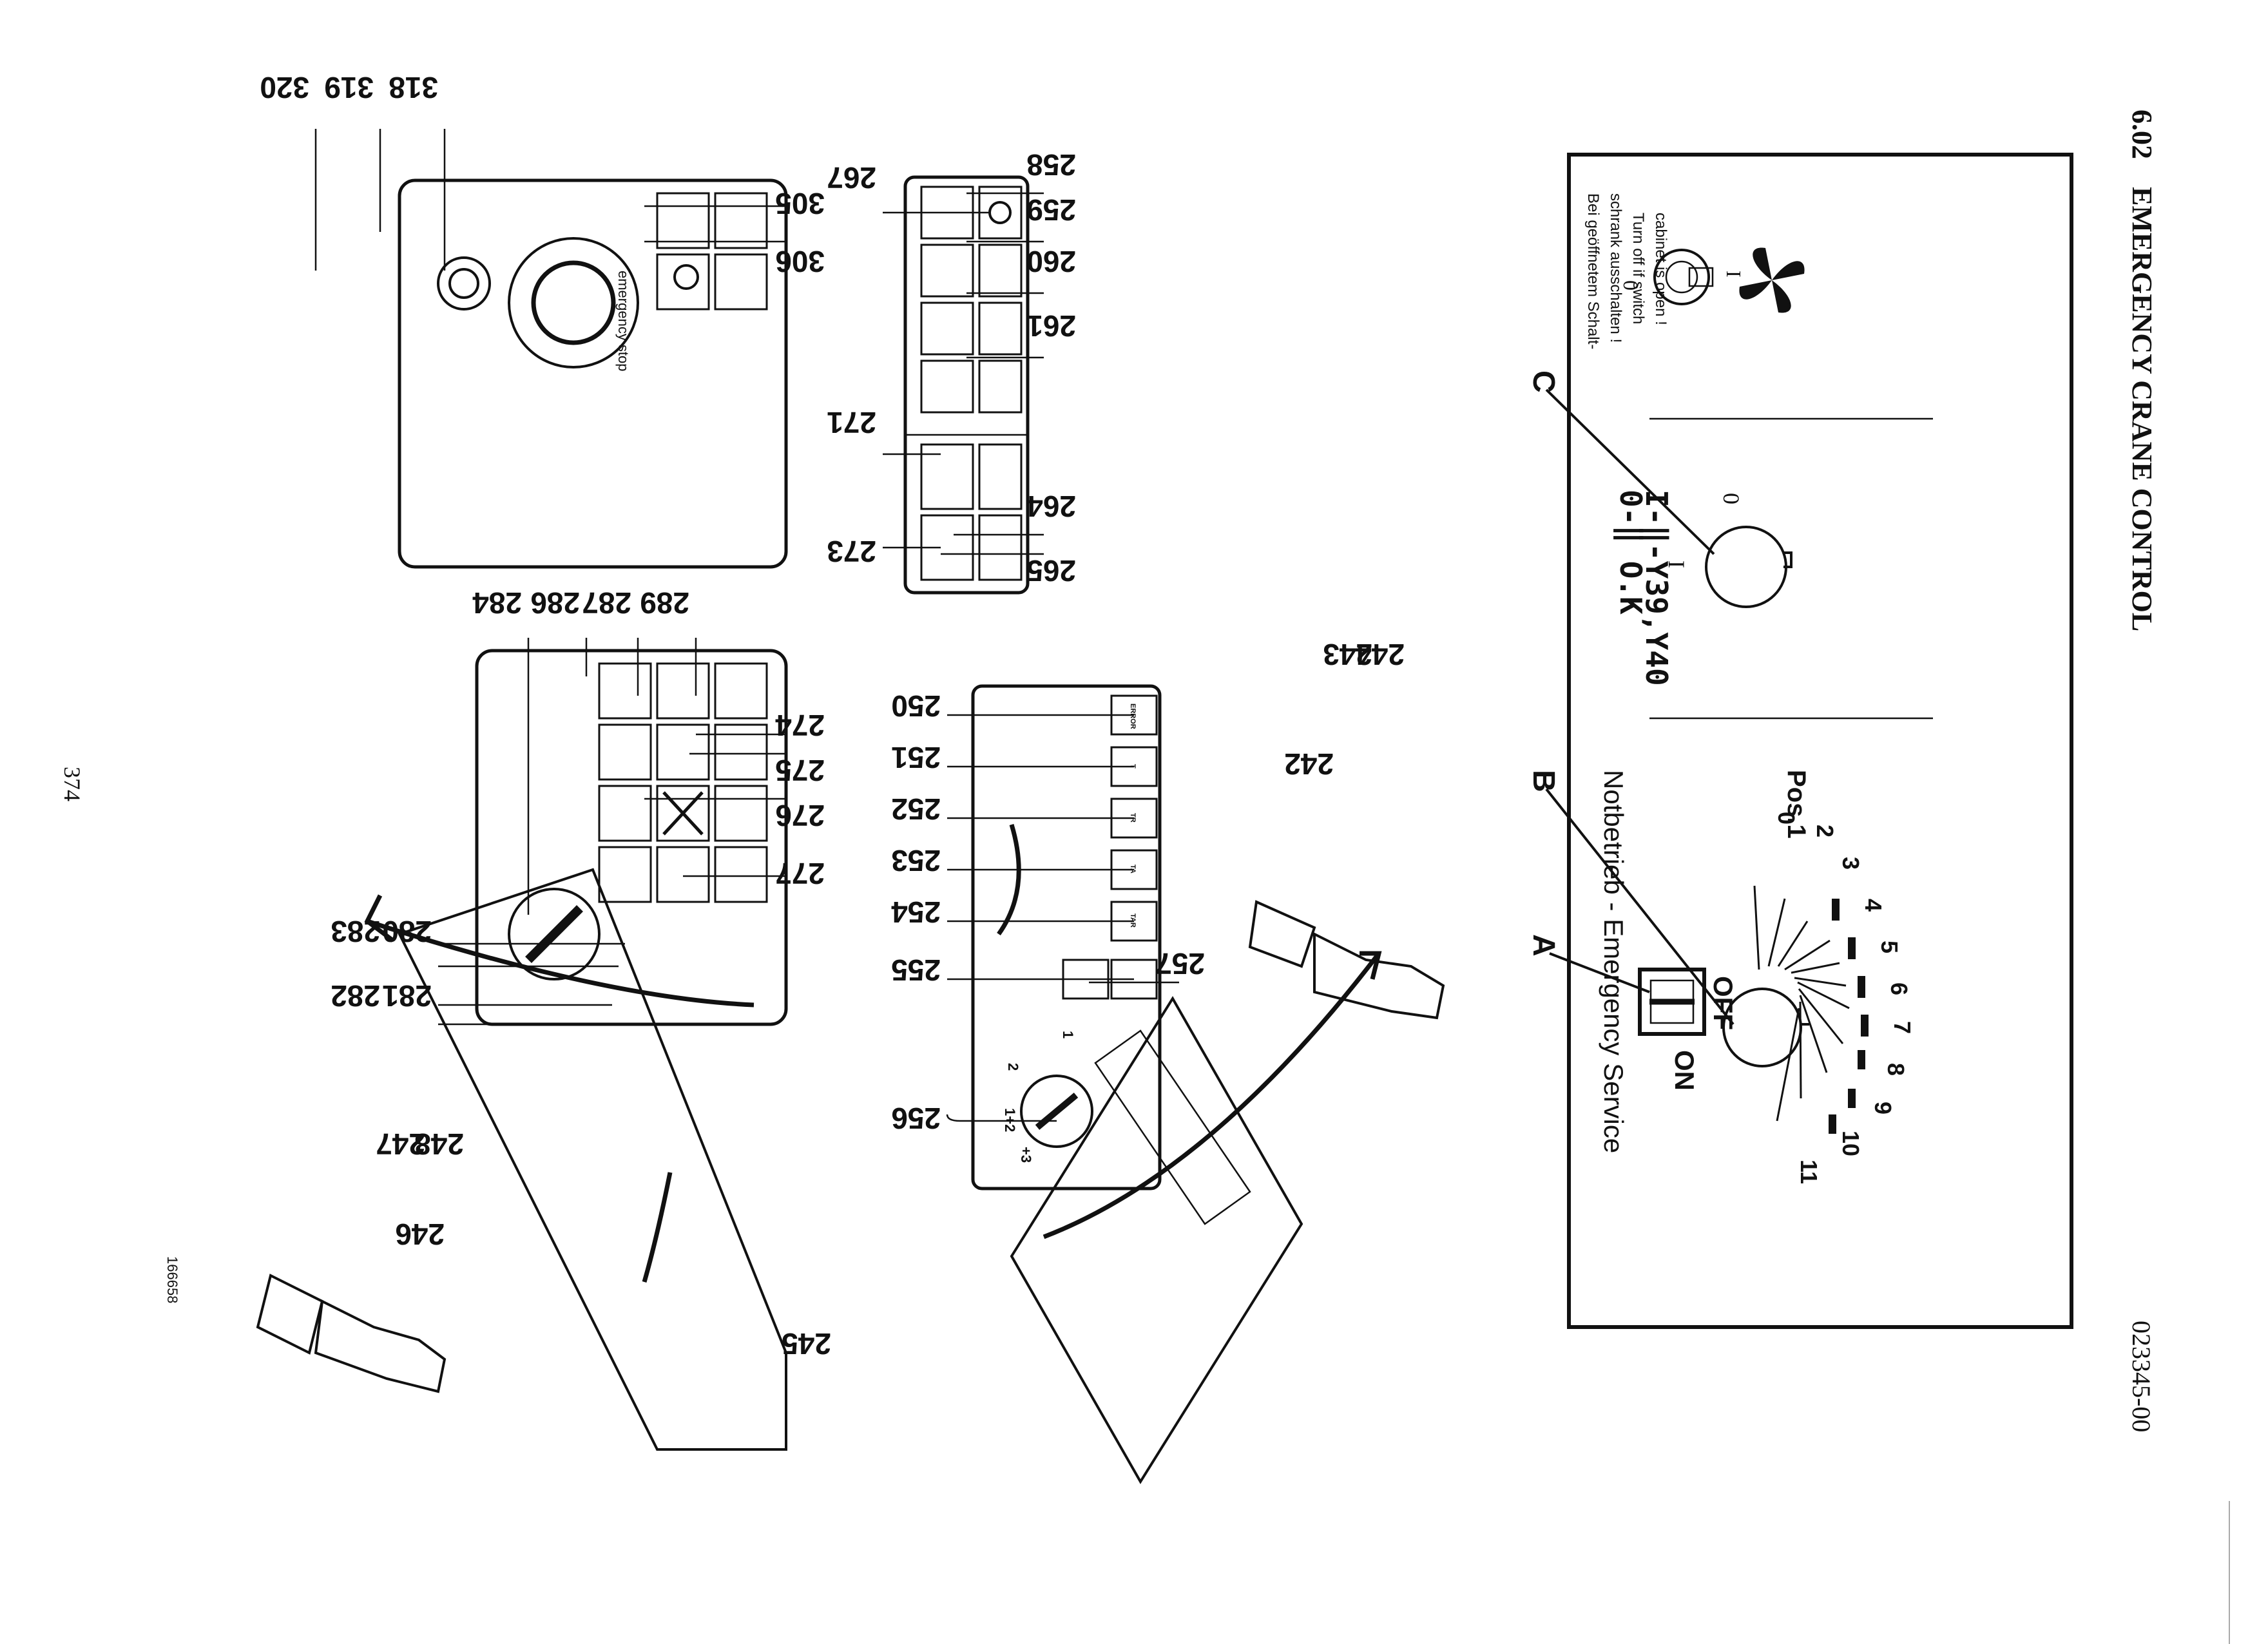 The width and height of the screenshot is (2268, 1644). What do you see at coordinates (542, 174) in the screenshot?
I see `callouts-lock-panel: 305 306 318 319 320` at bounding box center [542, 174].